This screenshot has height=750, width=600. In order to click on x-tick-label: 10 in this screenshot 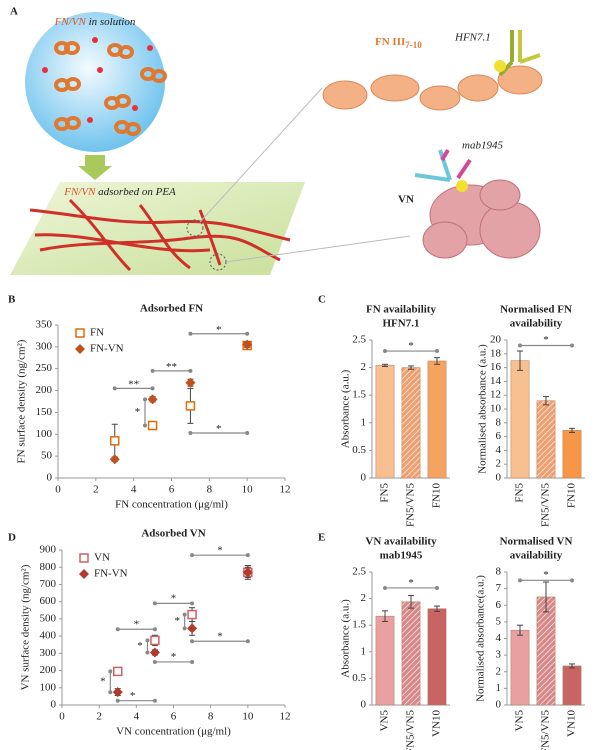, I will do `click(248, 490)`.